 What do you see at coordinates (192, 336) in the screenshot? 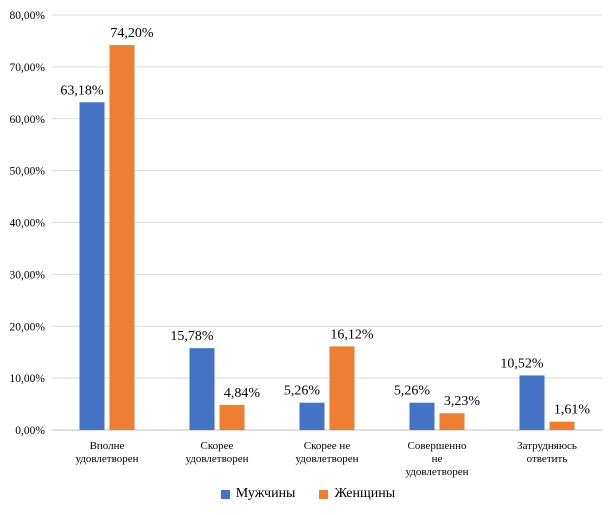
I see `data-label: 15,78%` at bounding box center [192, 336].